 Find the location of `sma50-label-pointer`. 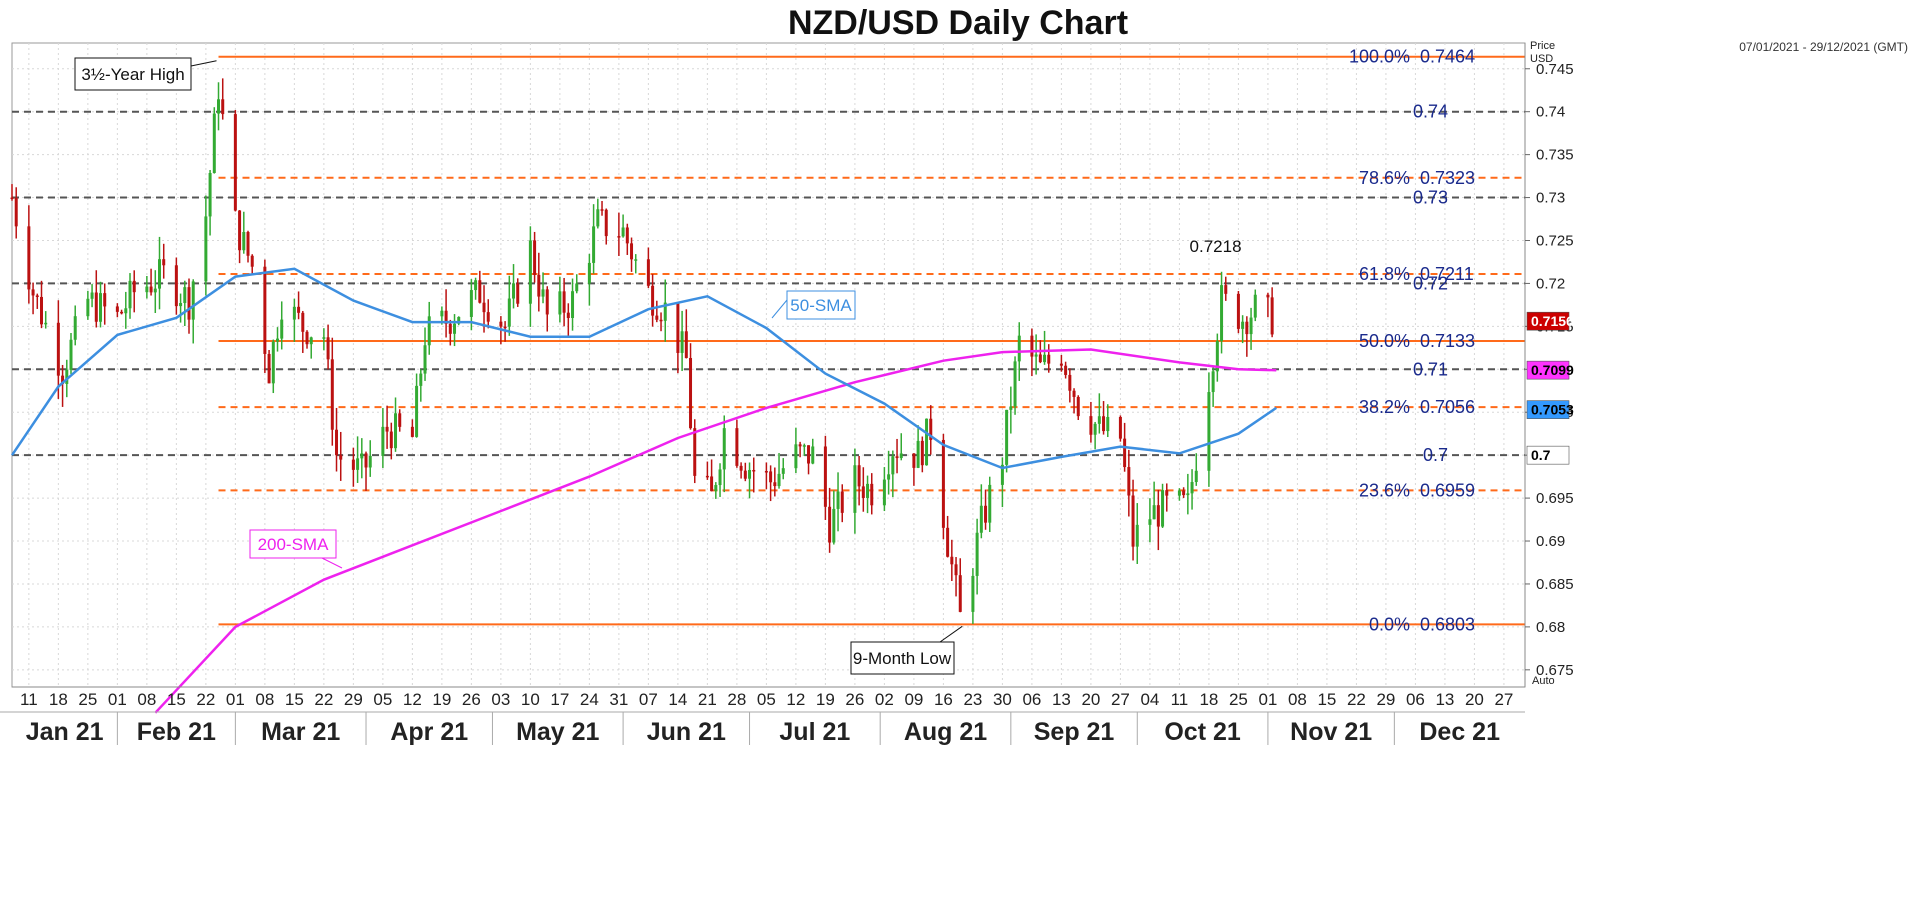

sma50-label-pointer is located at coordinates (779, 309).